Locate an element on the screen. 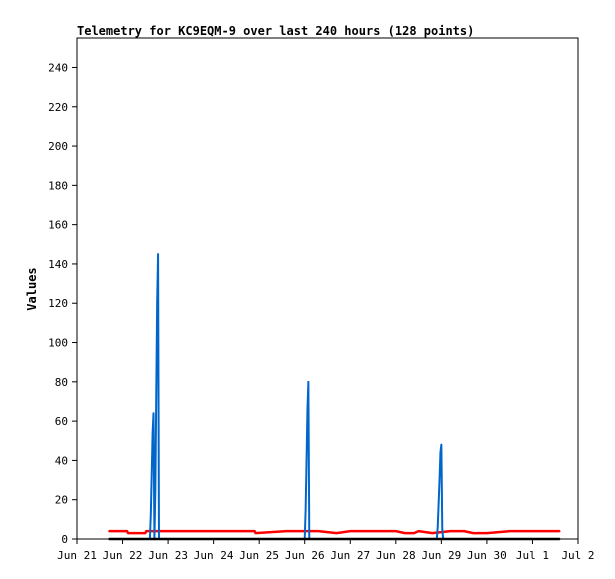 The height and width of the screenshot is (579, 615). x-tick-label: Jul 1 is located at coordinates (532, 555).